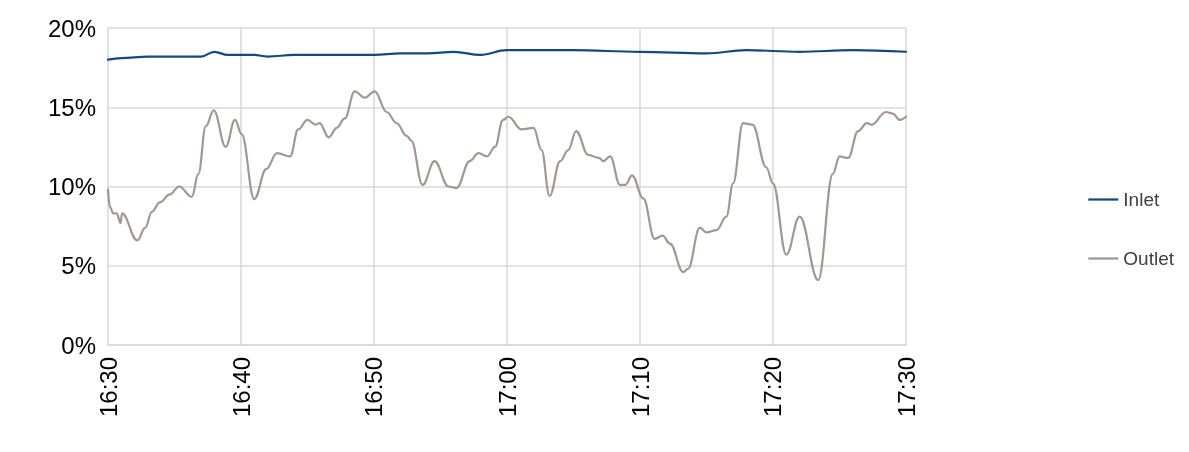 This screenshot has height=452, width=1189. What do you see at coordinates (71, 107) in the screenshot?
I see `y-tick-label: 15%` at bounding box center [71, 107].